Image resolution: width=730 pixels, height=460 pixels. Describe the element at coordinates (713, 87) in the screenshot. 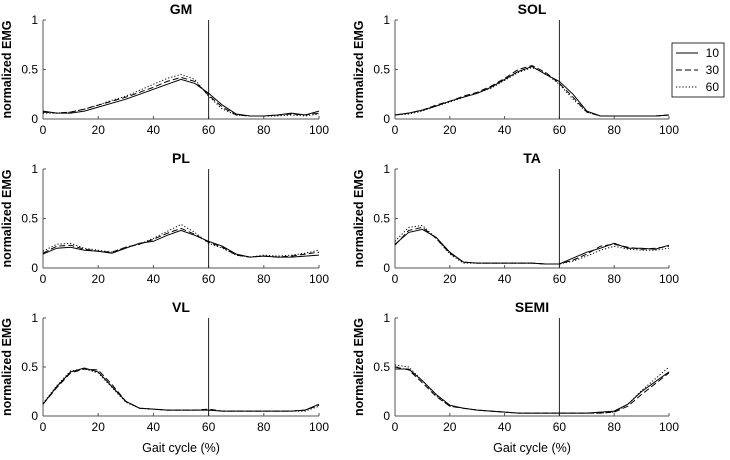

I see `legend-label-60: 60` at that location.